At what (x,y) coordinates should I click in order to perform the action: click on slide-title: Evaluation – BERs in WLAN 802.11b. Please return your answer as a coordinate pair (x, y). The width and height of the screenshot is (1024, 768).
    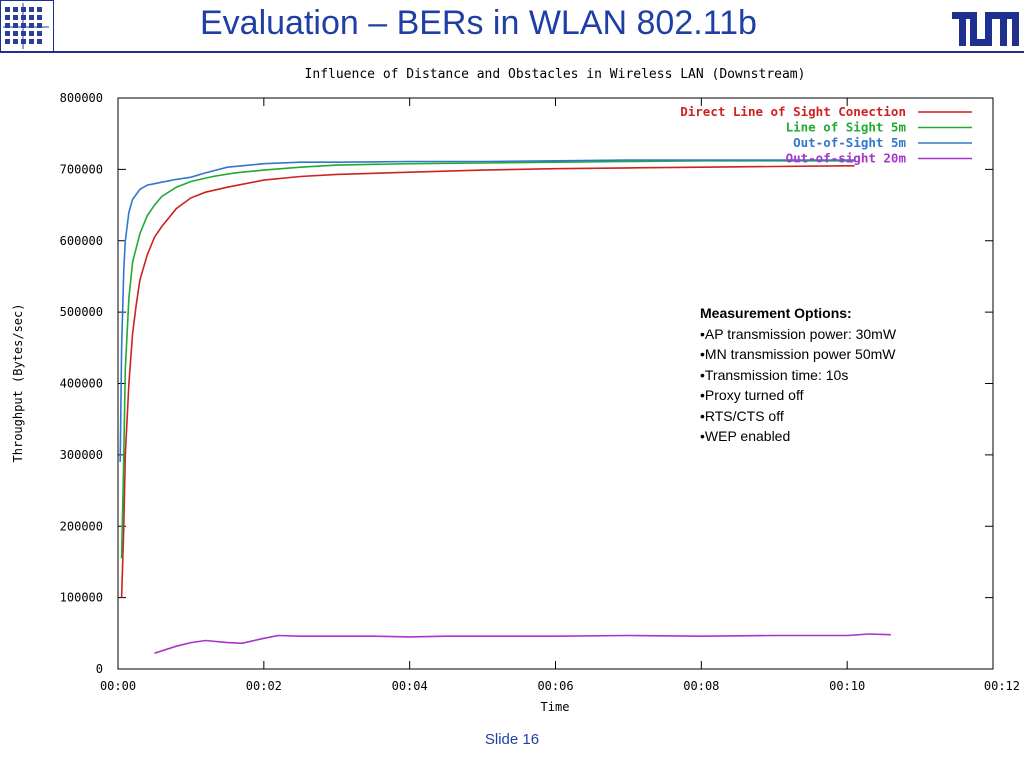
    Looking at the image, I should click on (478, 23).